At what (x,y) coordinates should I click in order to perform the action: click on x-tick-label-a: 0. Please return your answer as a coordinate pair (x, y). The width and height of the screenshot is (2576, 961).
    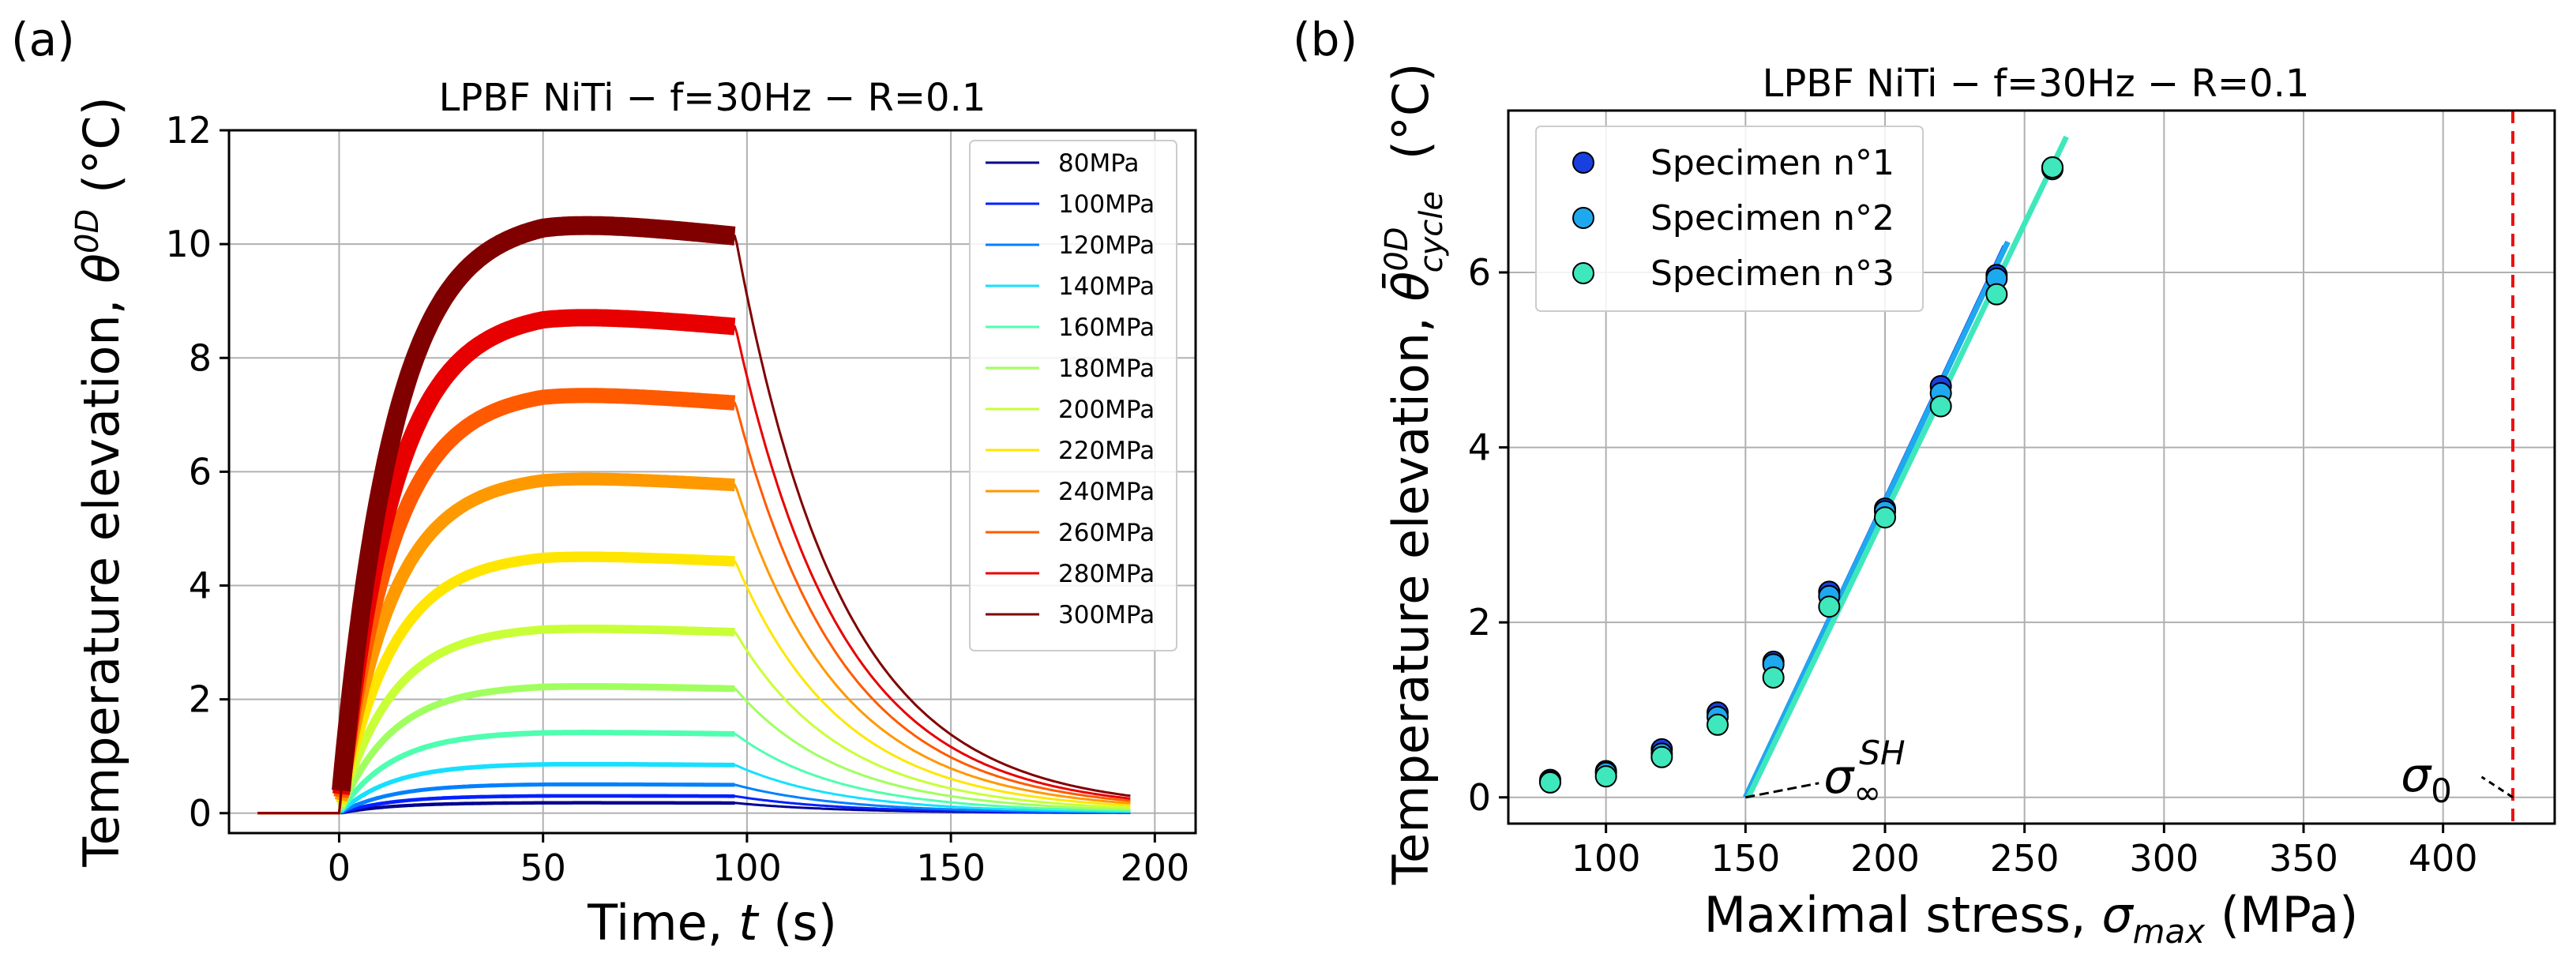
    Looking at the image, I should click on (339, 868).